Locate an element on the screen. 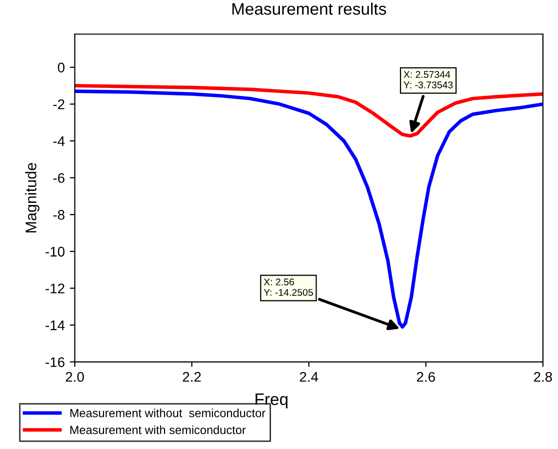 The image size is (558, 449). y-tick-label: -10 is located at coordinates (55, 251).